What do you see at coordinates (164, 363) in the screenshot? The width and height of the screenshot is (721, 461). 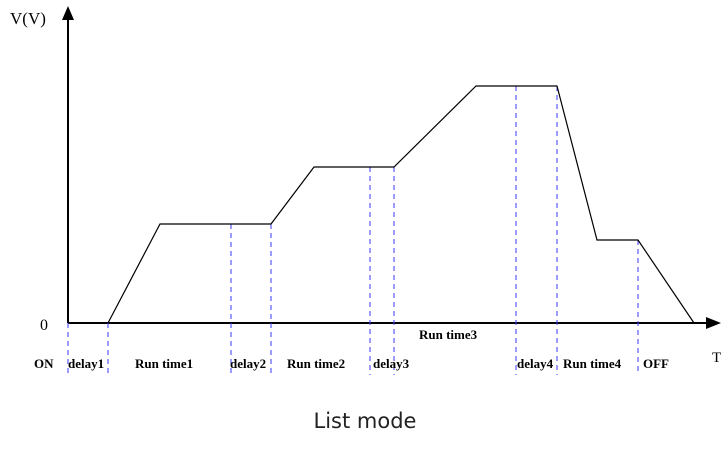 I see `segment-label-run1: Run time1` at bounding box center [164, 363].